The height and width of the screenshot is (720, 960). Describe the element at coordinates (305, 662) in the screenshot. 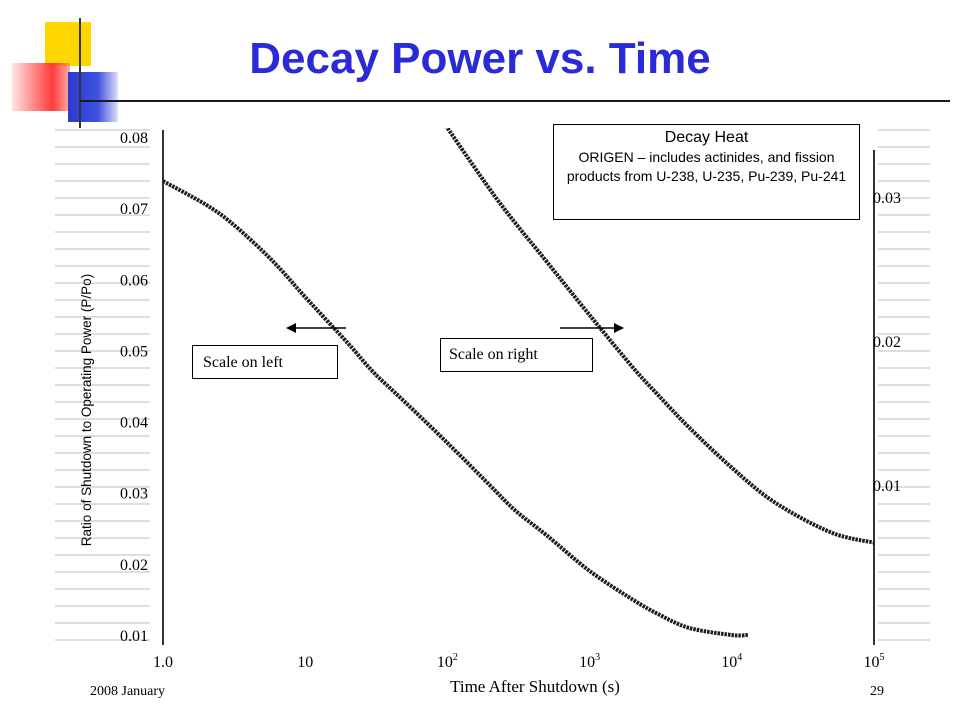

I see `x-tick-label: 10` at that location.